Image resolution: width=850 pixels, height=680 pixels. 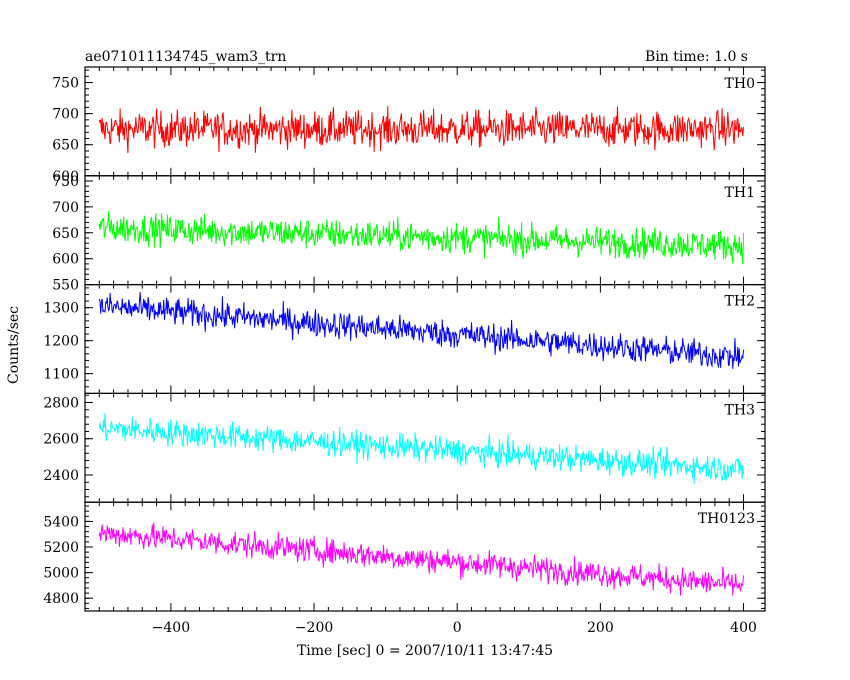 What do you see at coordinates (740, 302) in the screenshot?
I see `panel-label: TH2` at bounding box center [740, 302].